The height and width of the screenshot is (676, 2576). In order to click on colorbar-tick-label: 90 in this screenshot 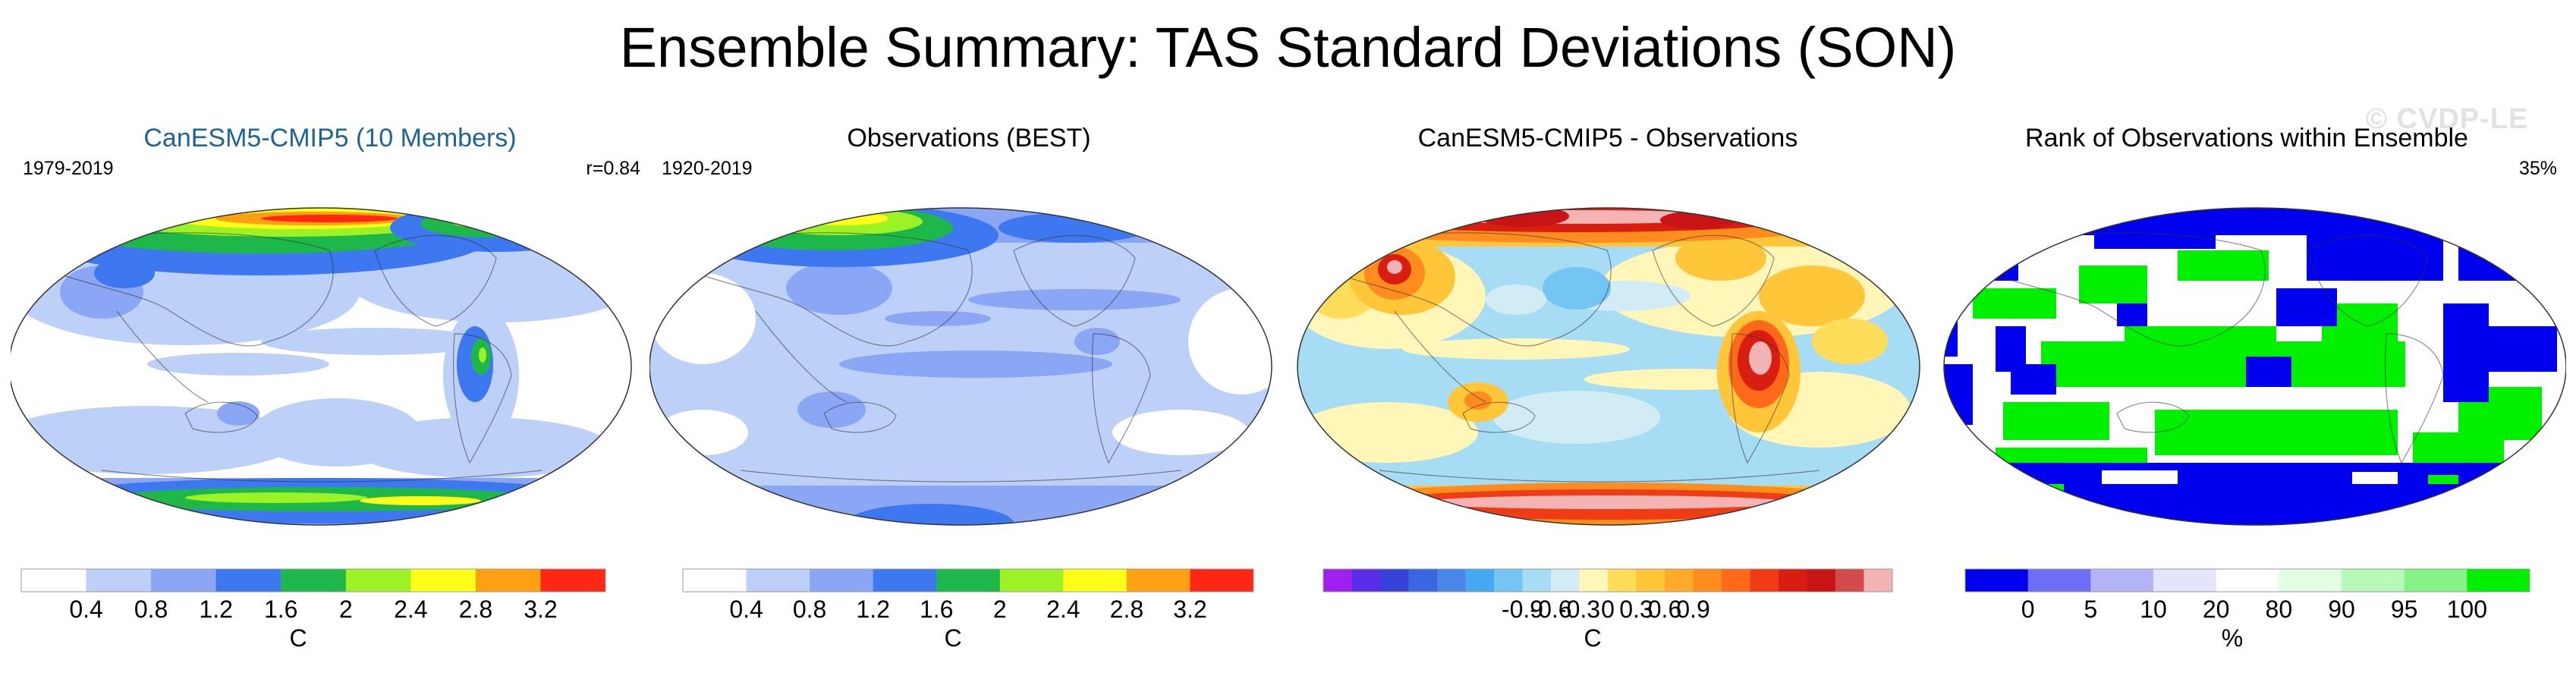, I will do `click(2341, 609)`.